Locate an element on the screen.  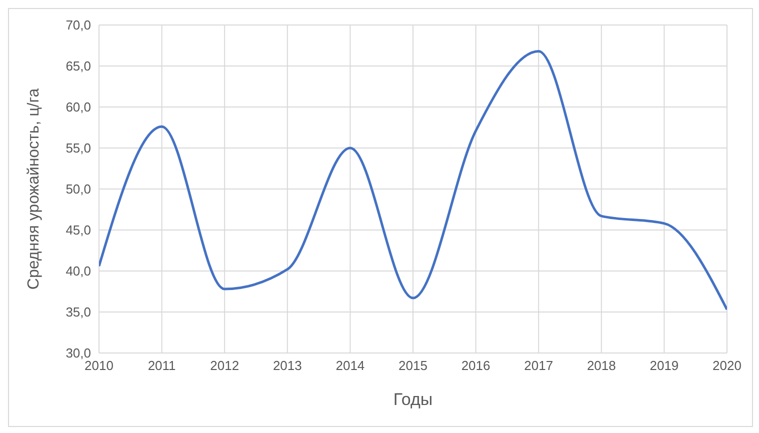
x-tick-label: 2011 is located at coordinates (162, 366).